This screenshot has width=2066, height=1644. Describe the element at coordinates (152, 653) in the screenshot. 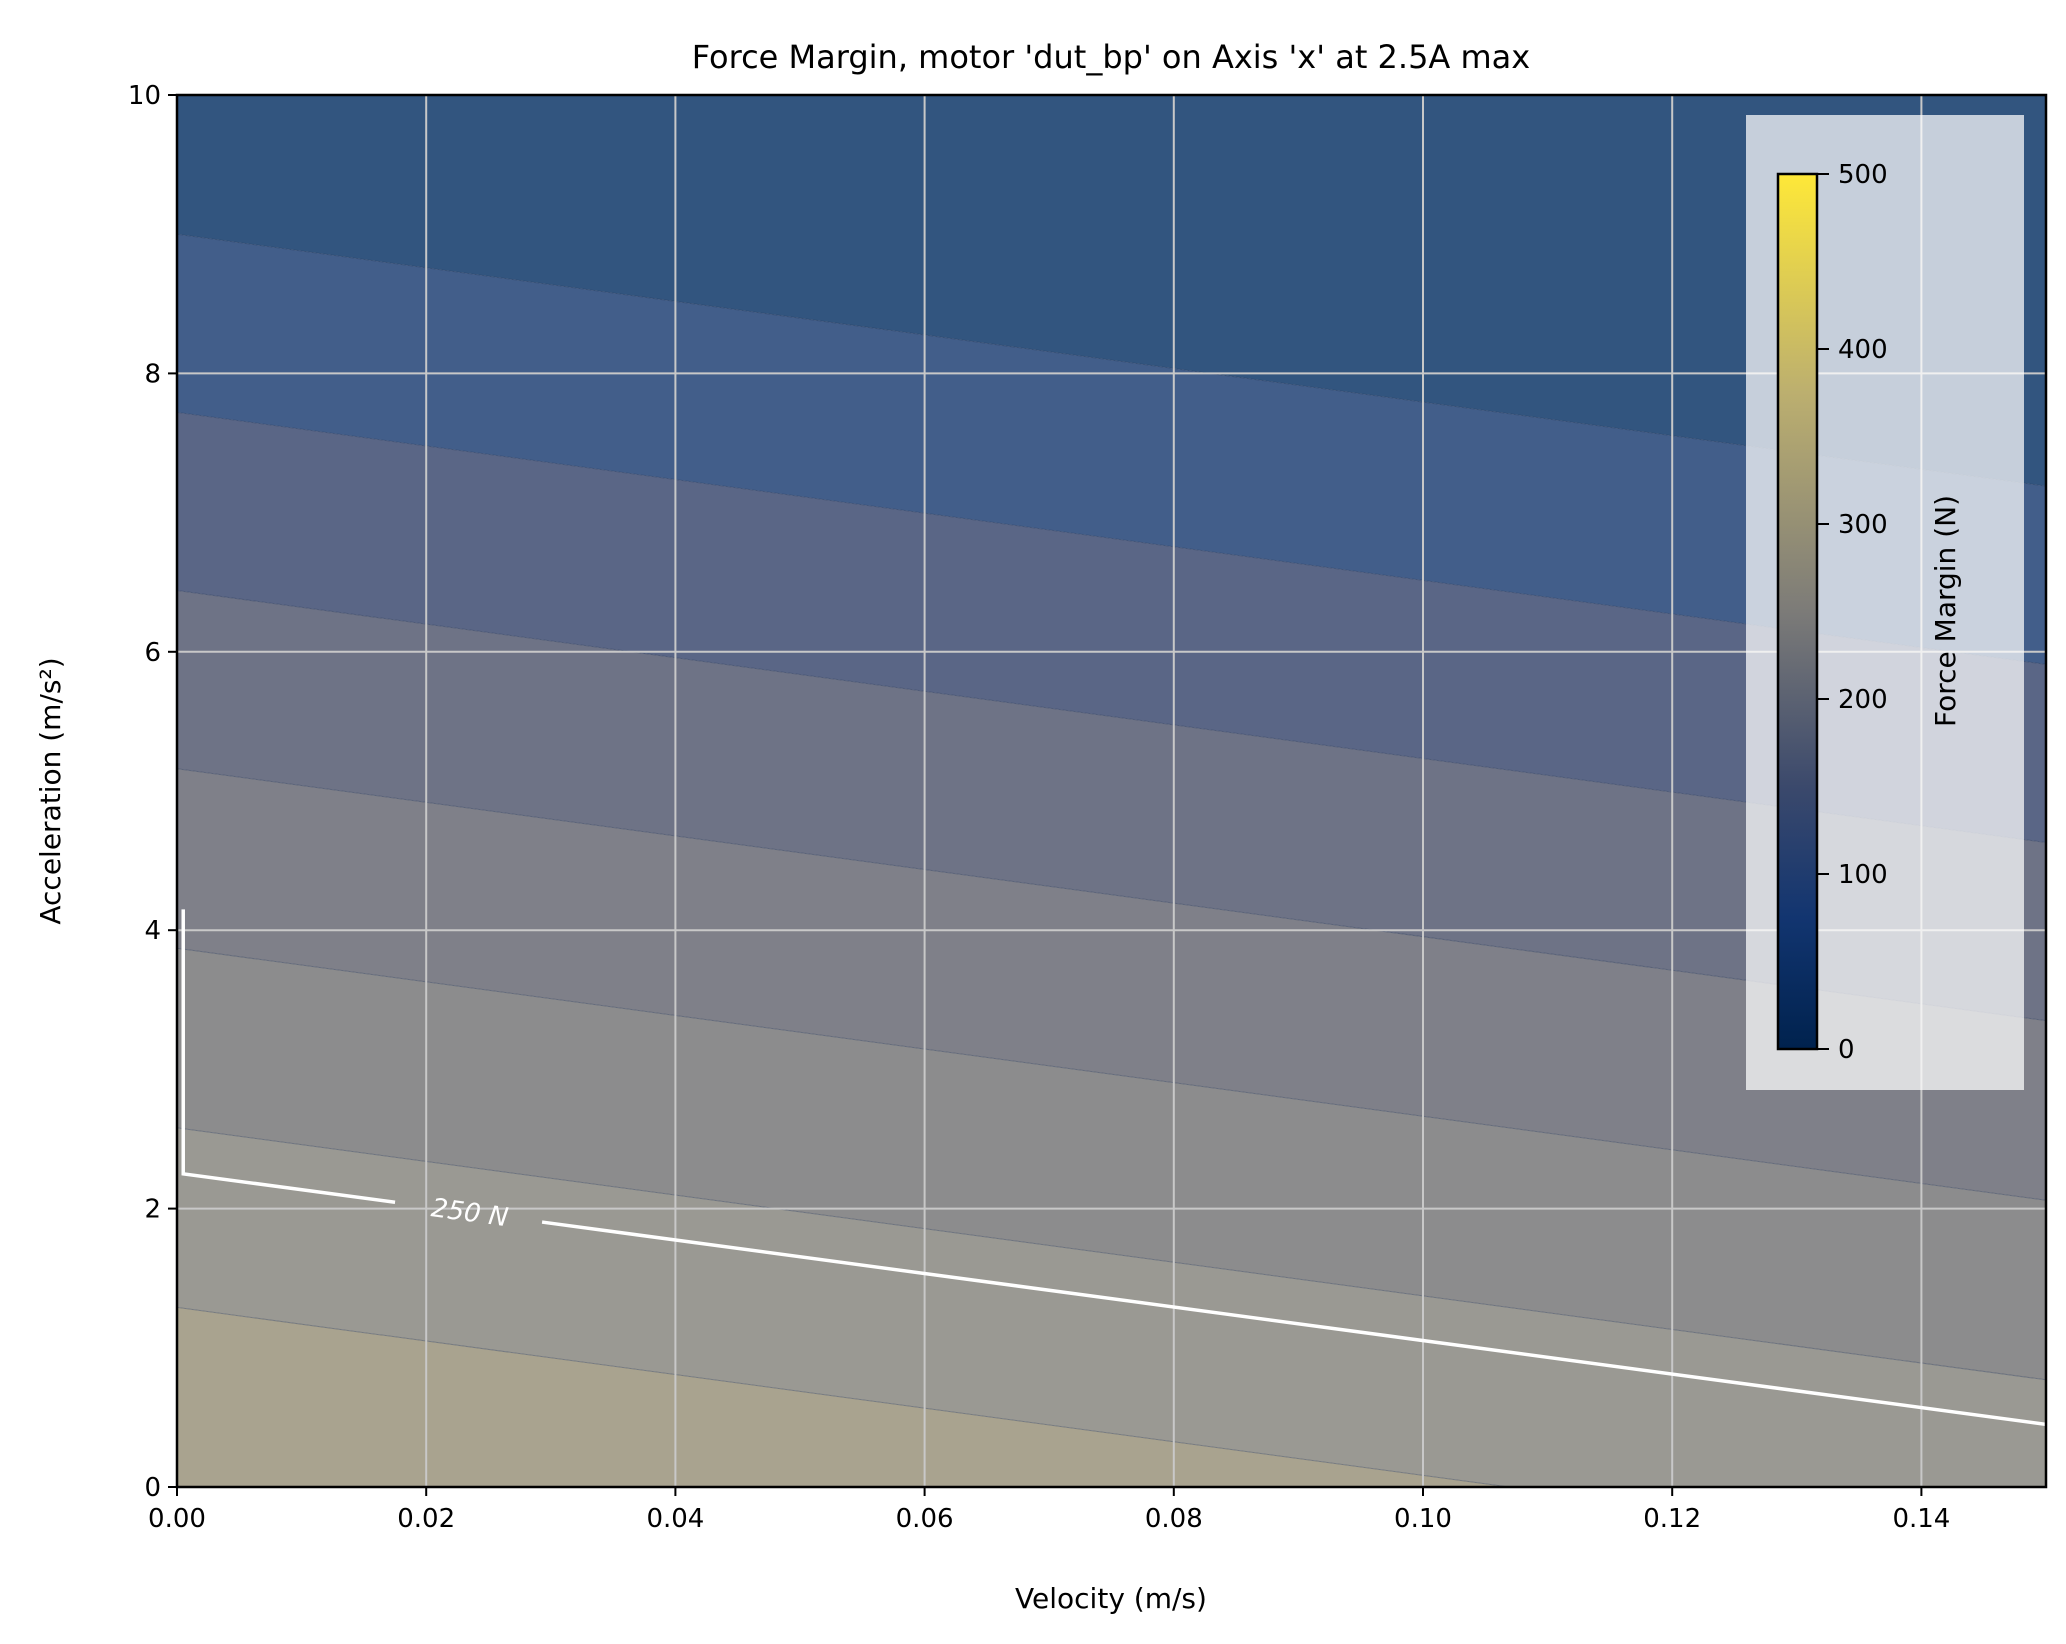

I see `y-tick-label: 6` at that location.